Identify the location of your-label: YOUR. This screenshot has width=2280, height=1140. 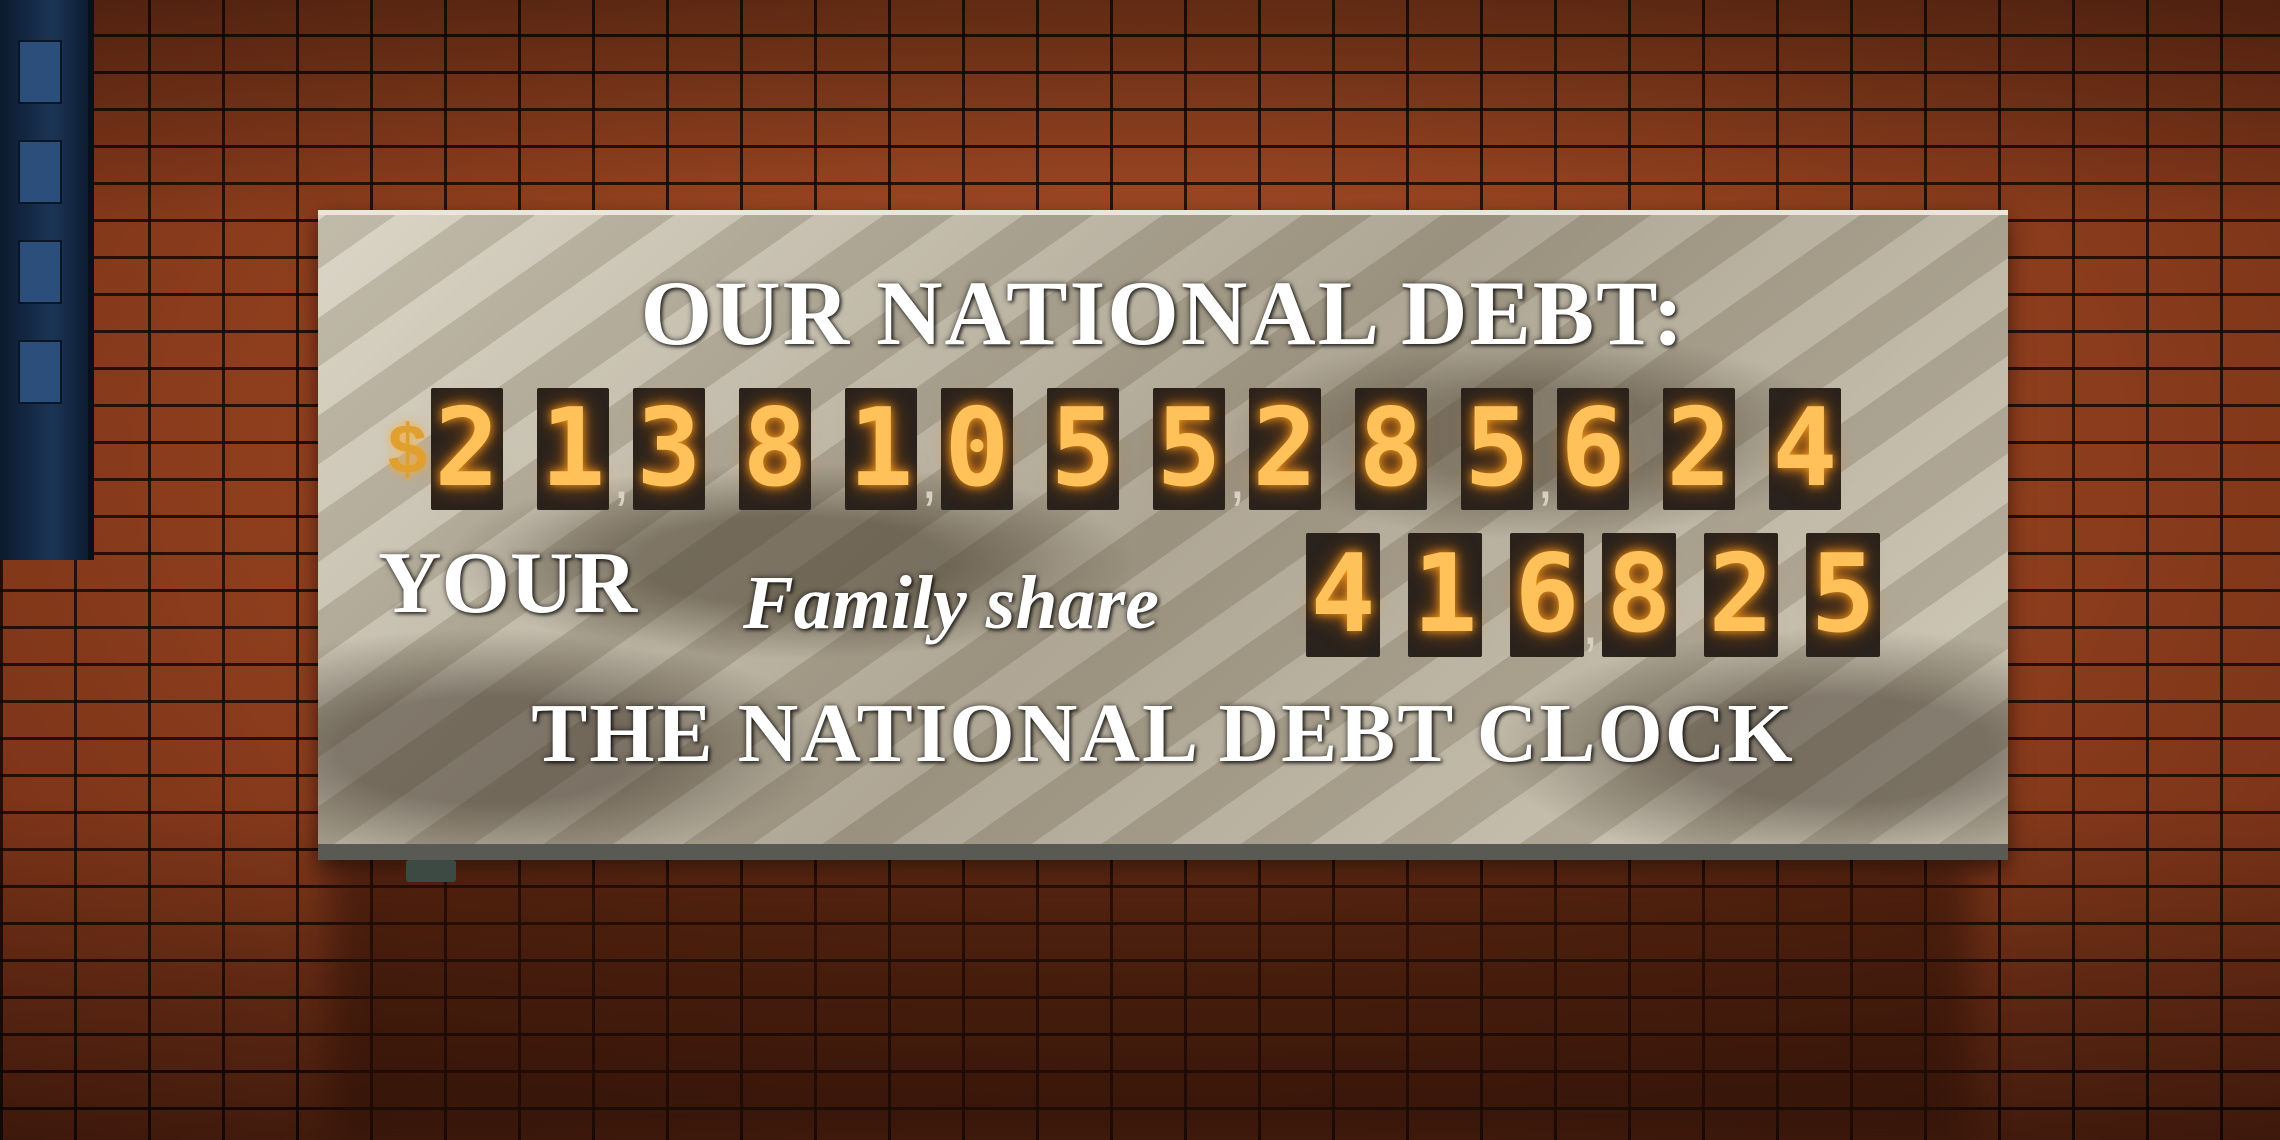
(508, 583).